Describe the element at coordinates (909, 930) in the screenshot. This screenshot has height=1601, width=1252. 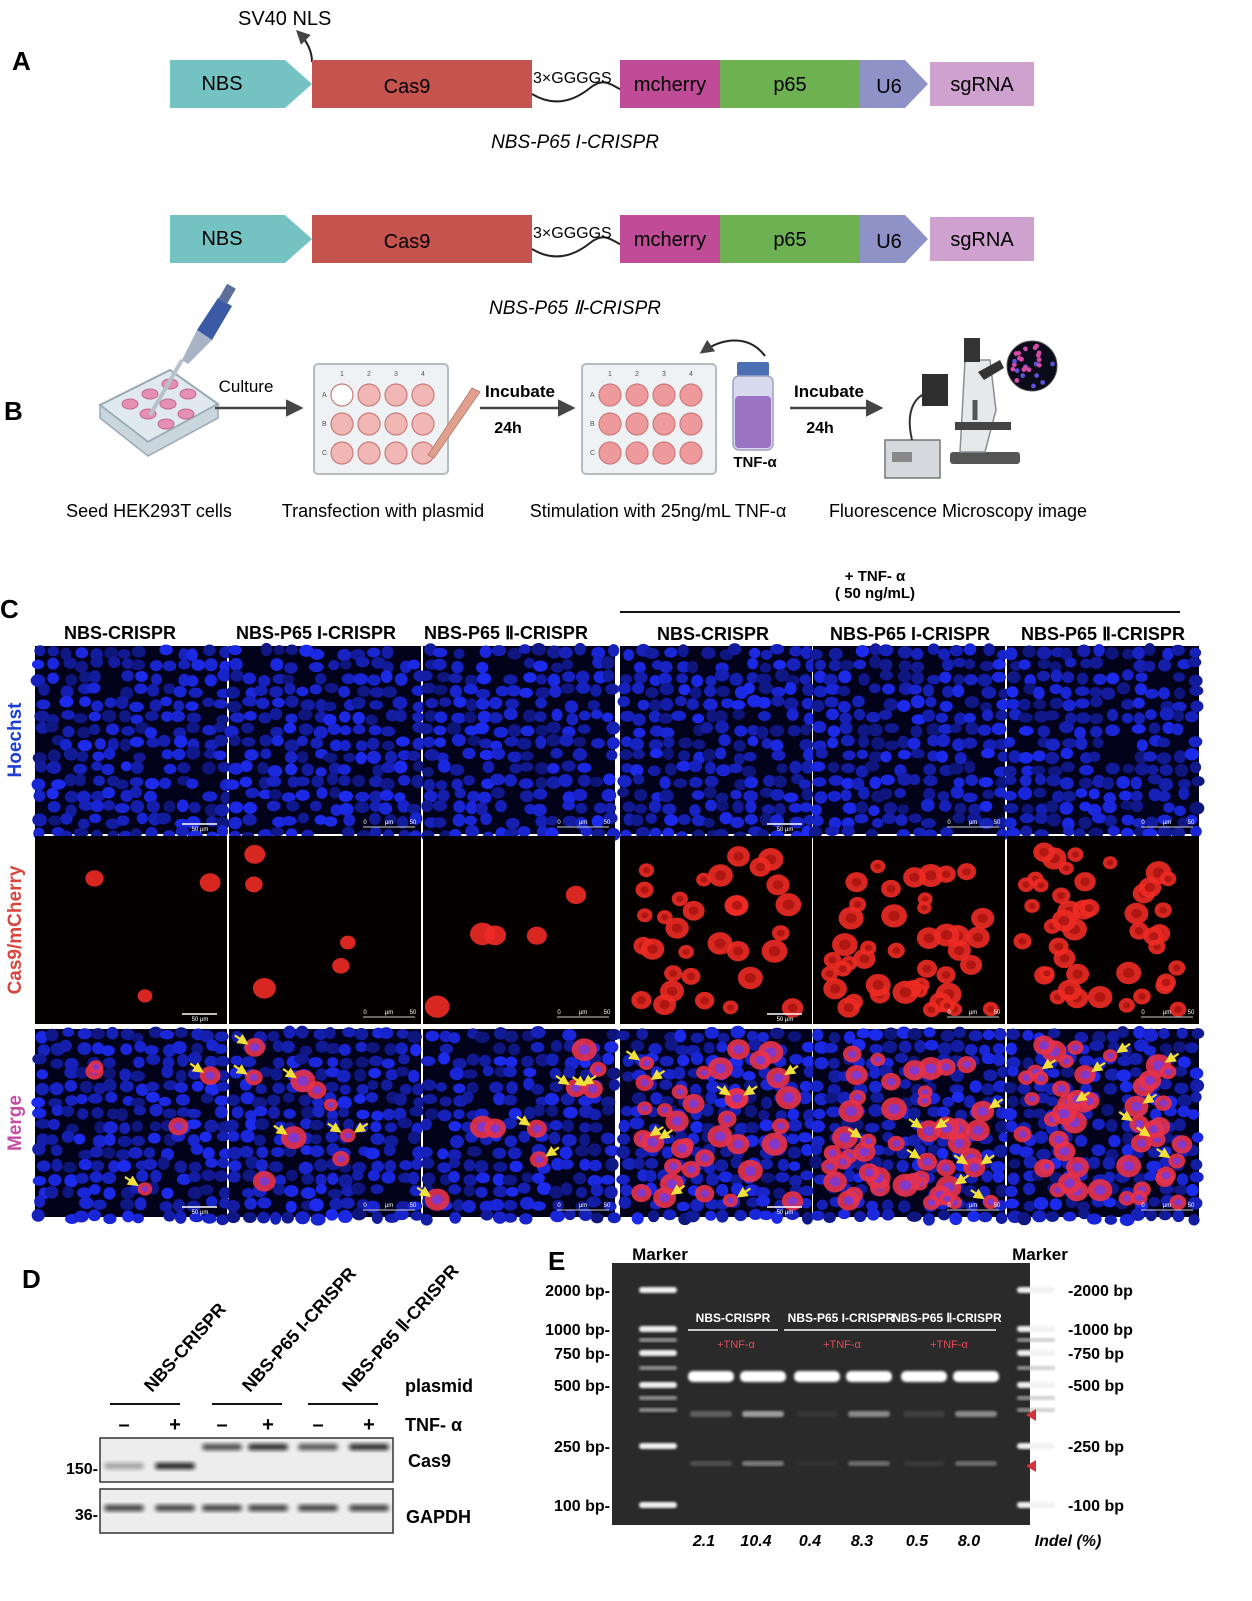
I see `micrograph-r2-c5: 0 μm 50` at that location.